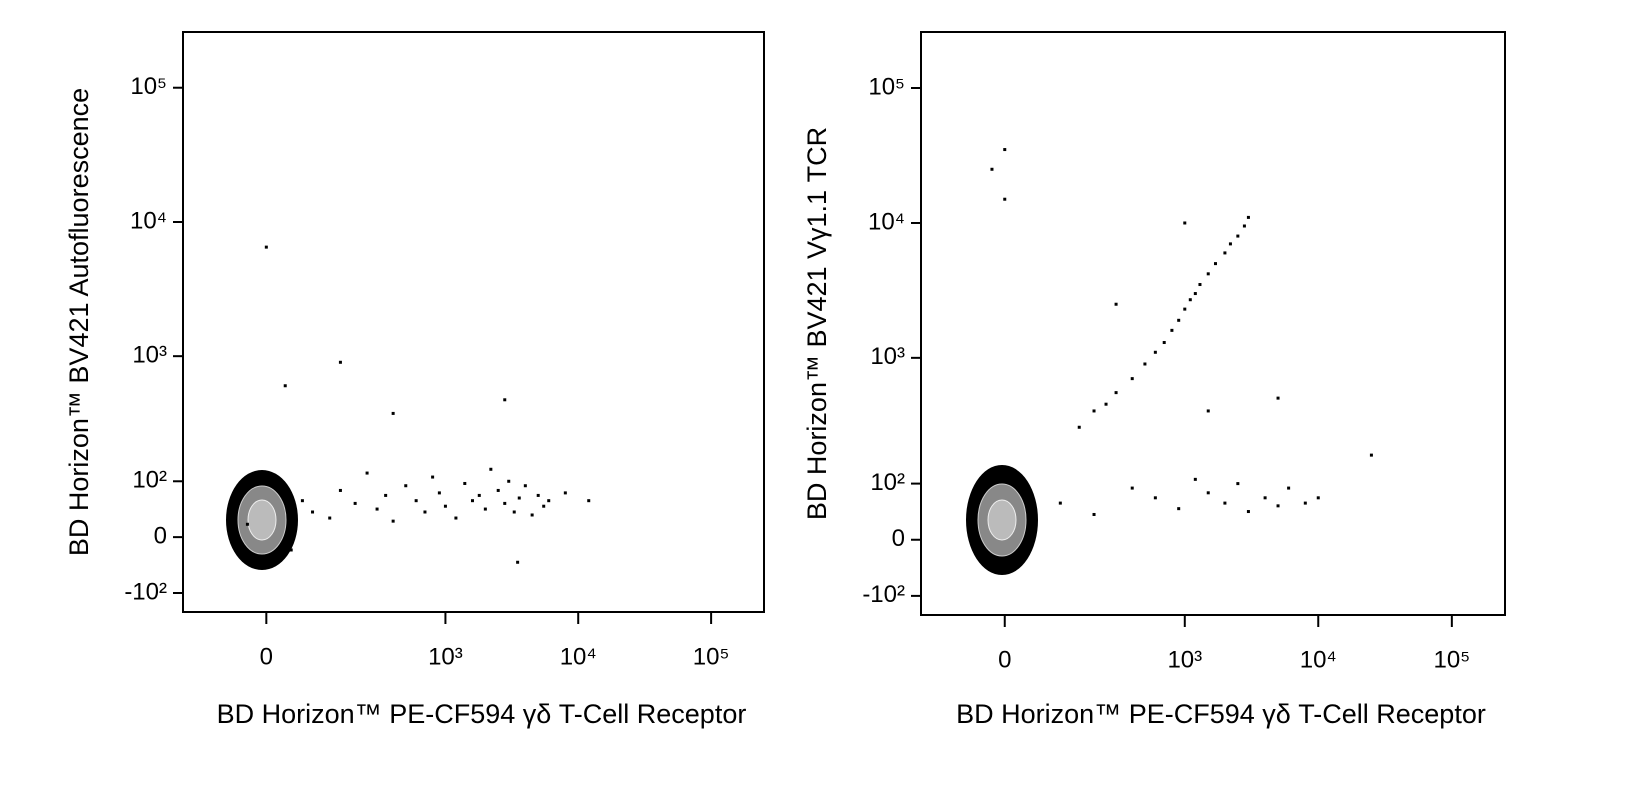  I want to click on y-tick-label: 10⁴, so click(886, 221).